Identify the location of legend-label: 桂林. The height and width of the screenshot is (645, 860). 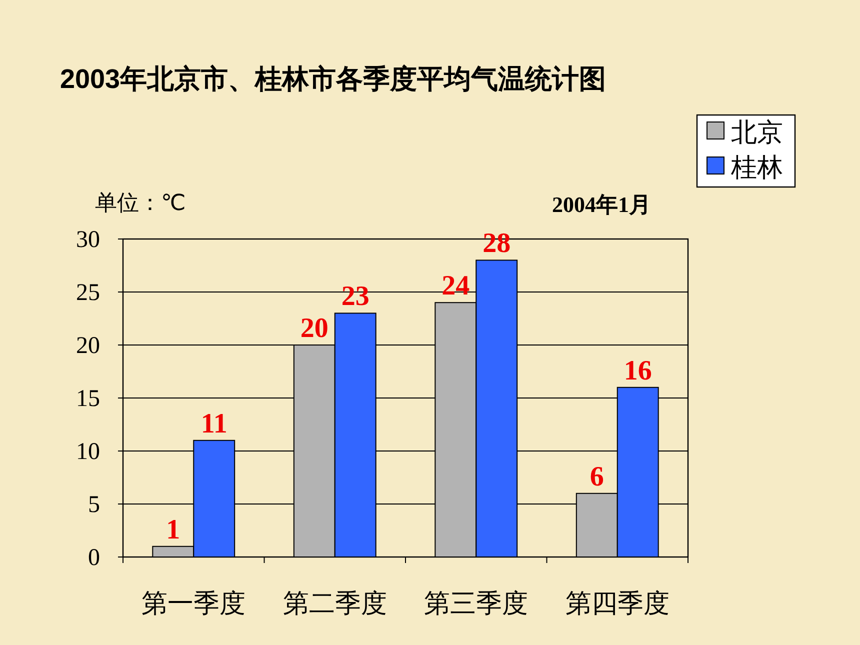
(756, 167).